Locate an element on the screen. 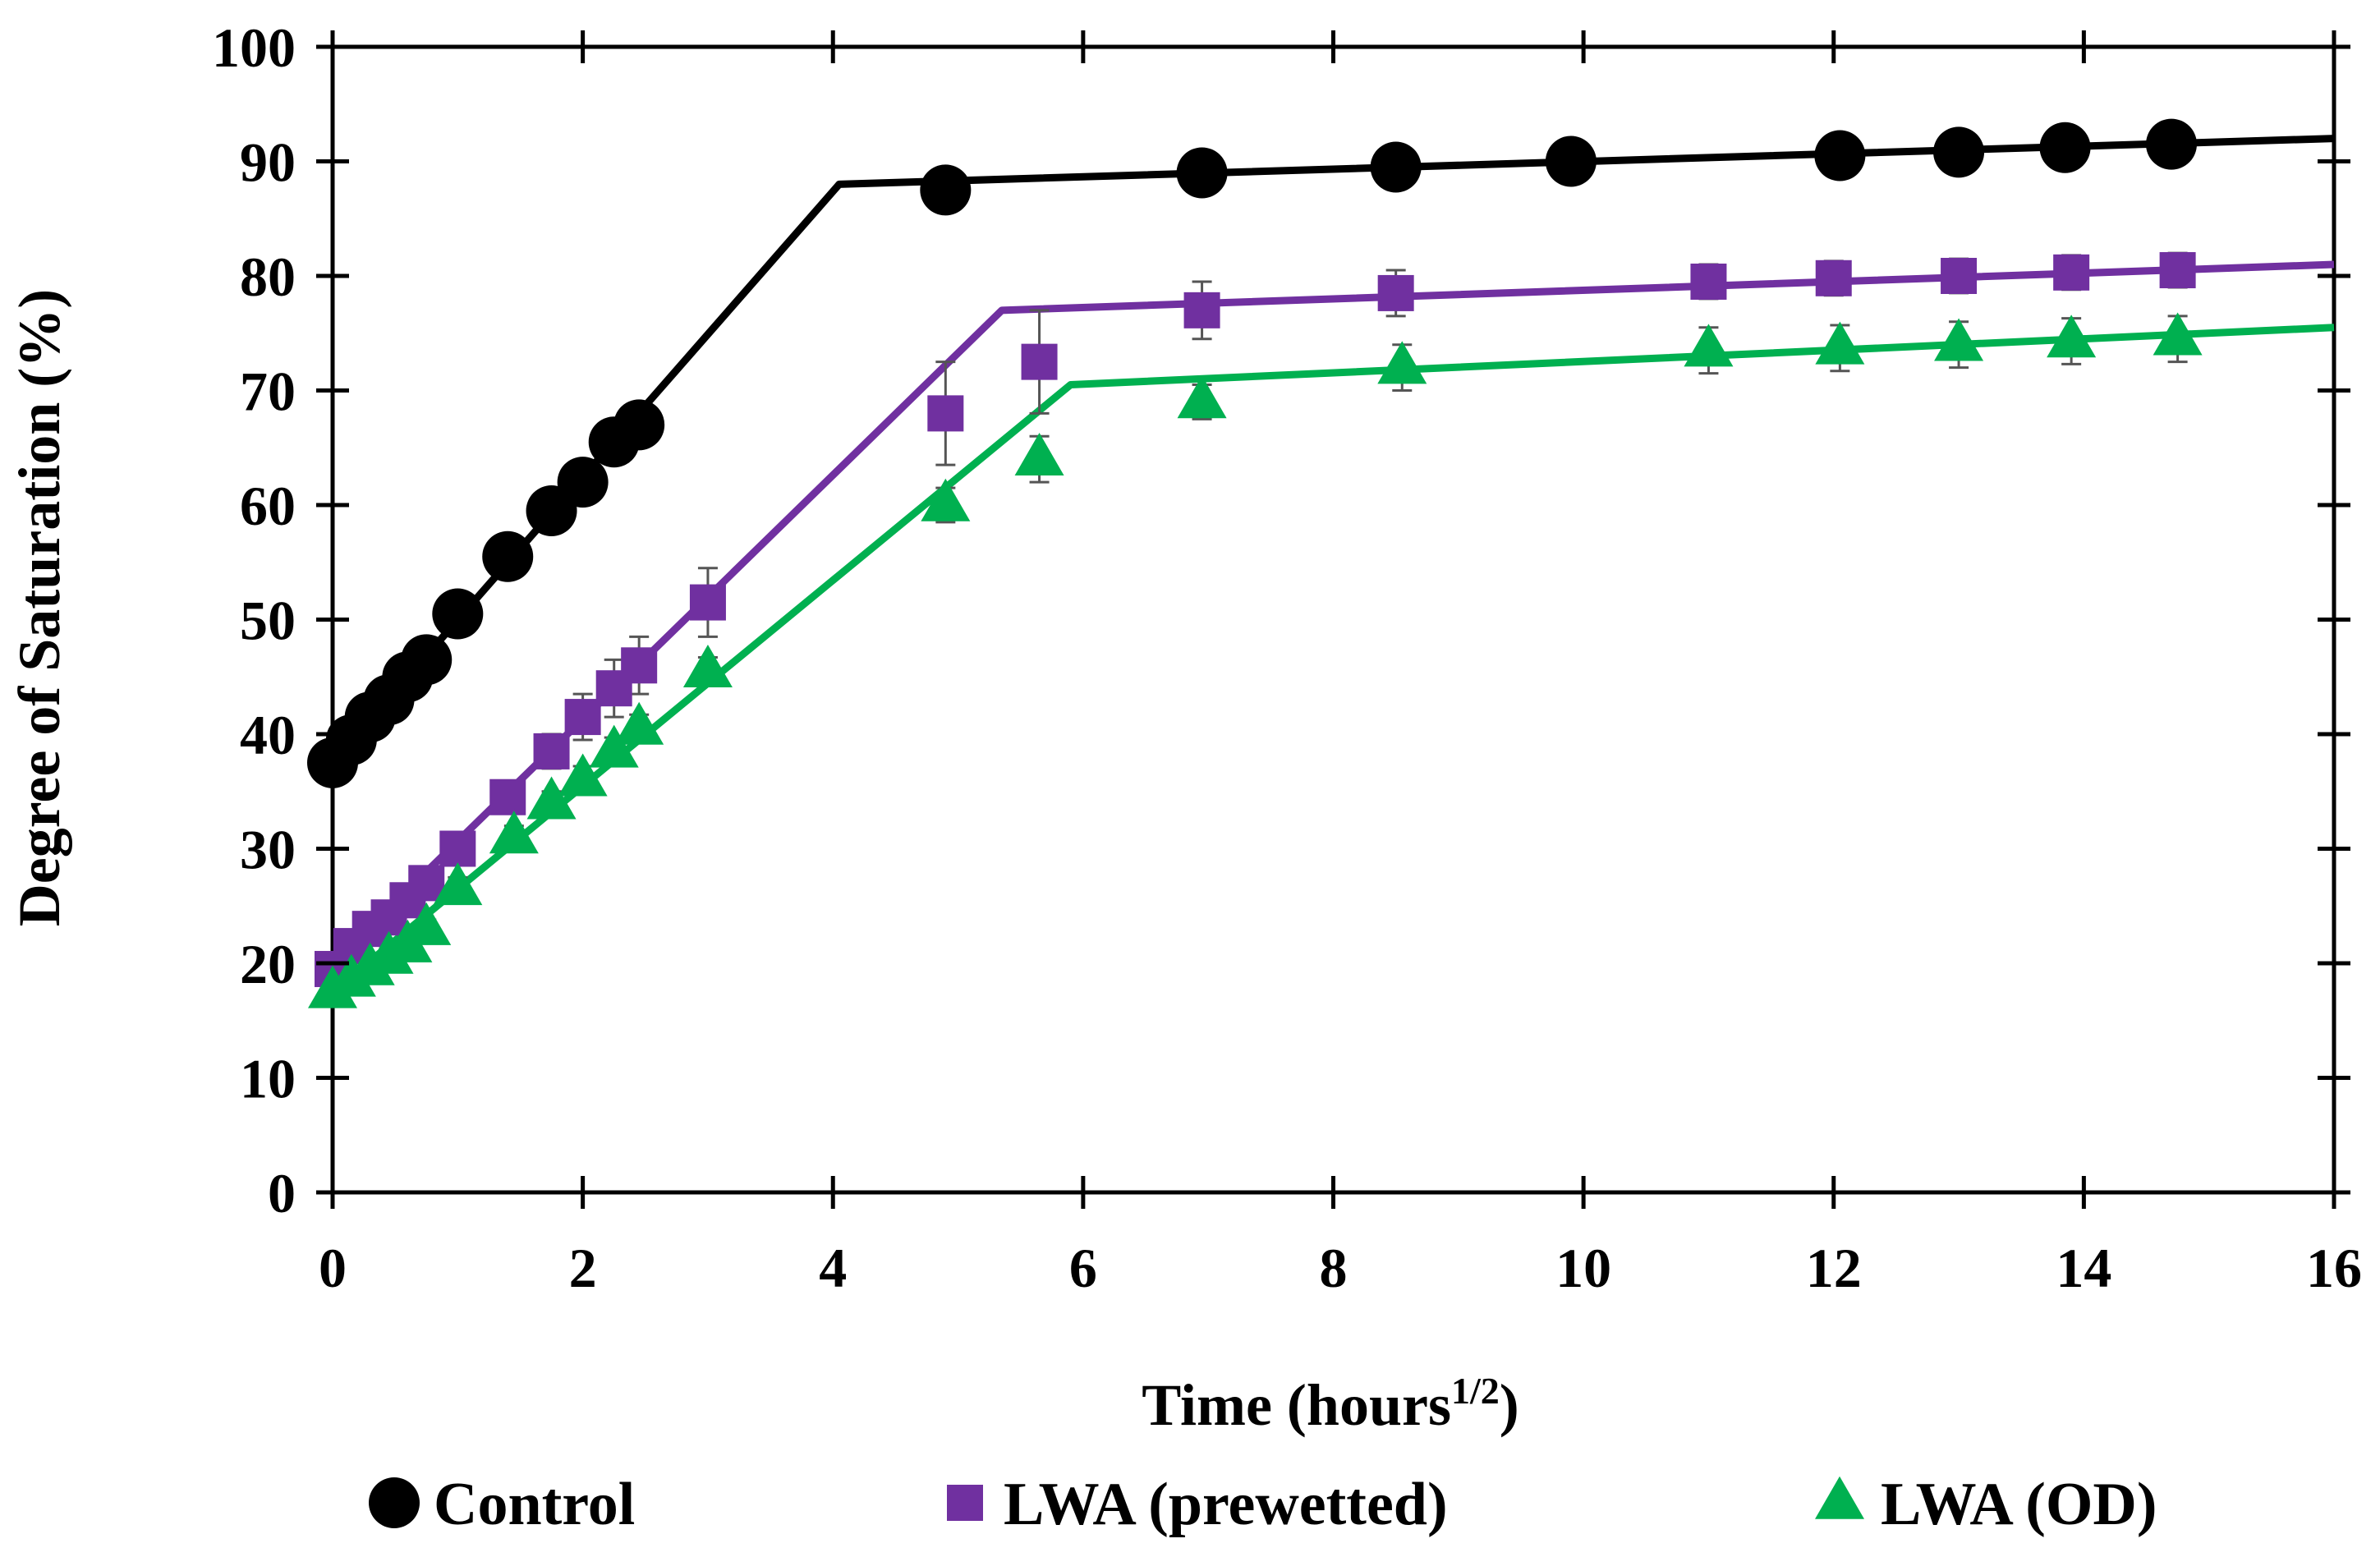  legend-label-lwa-od: LWA (OD) is located at coordinates (2019, 1505).